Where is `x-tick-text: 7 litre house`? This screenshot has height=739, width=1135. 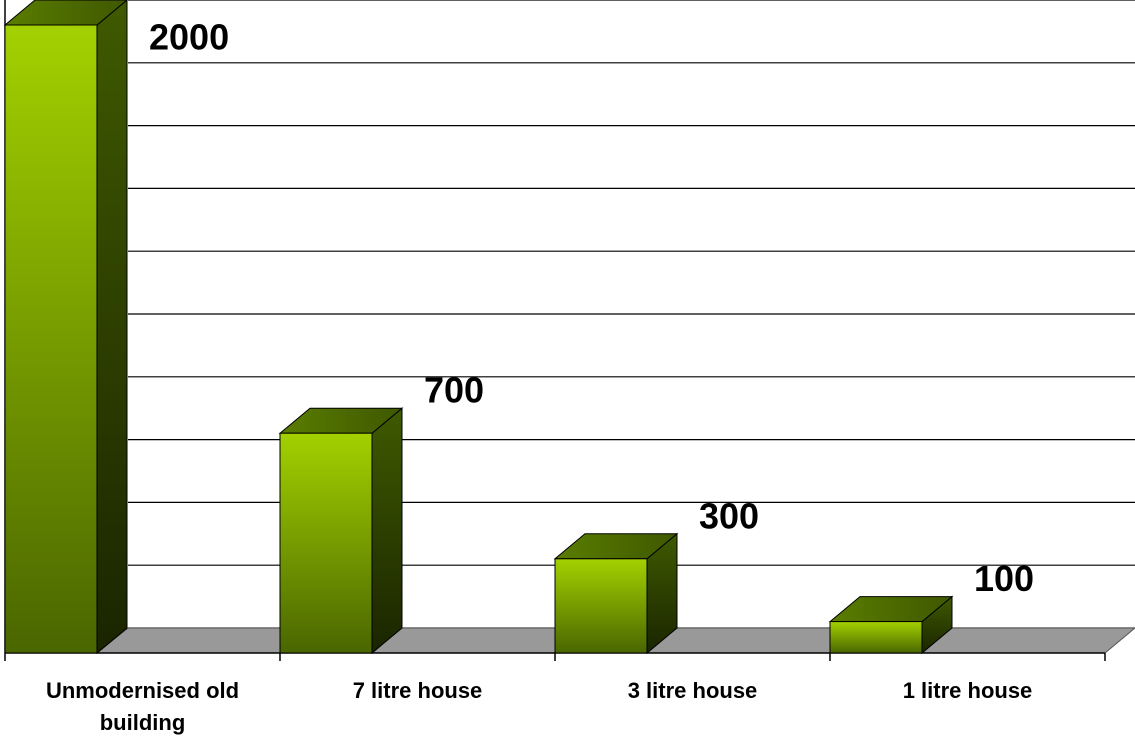
x-tick-text: 7 litre house is located at coordinates (417, 690).